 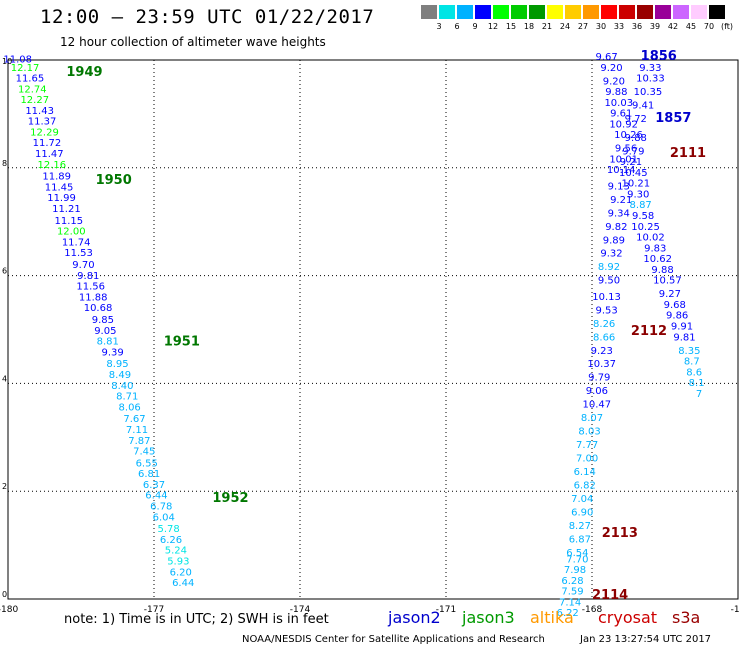 I want to click on wave-height-value: 8.1, so click(x=697, y=383).